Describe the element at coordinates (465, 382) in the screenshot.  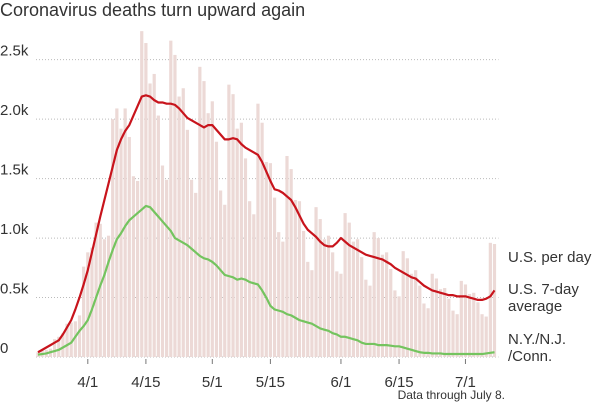
I see `x-tick-label: 7/1` at that location.